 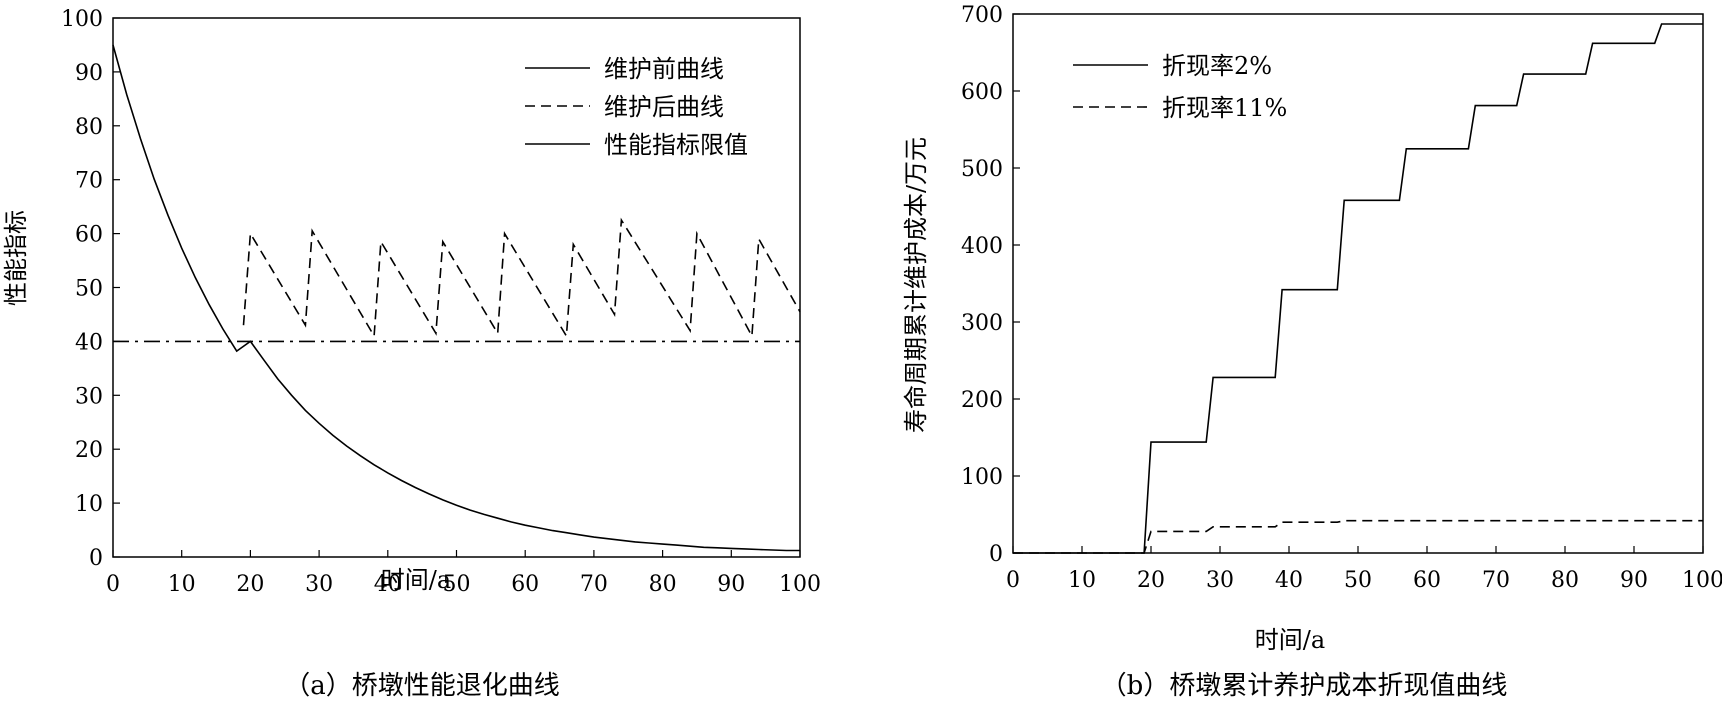 I want to click on y-tick-label: 600, so click(x=982, y=92).